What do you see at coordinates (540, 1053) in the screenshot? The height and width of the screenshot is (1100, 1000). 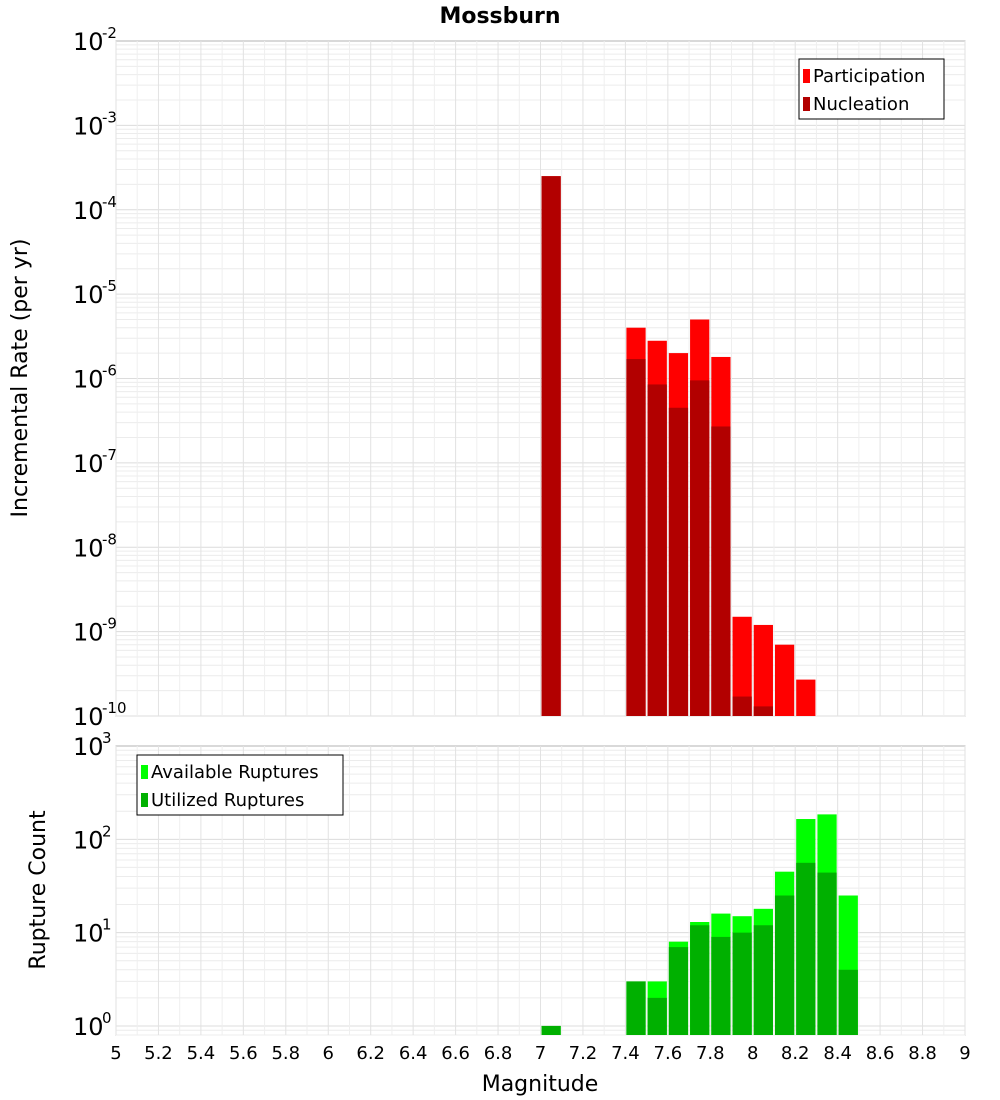 I see `x-tick-label: 7` at bounding box center [540, 1053].